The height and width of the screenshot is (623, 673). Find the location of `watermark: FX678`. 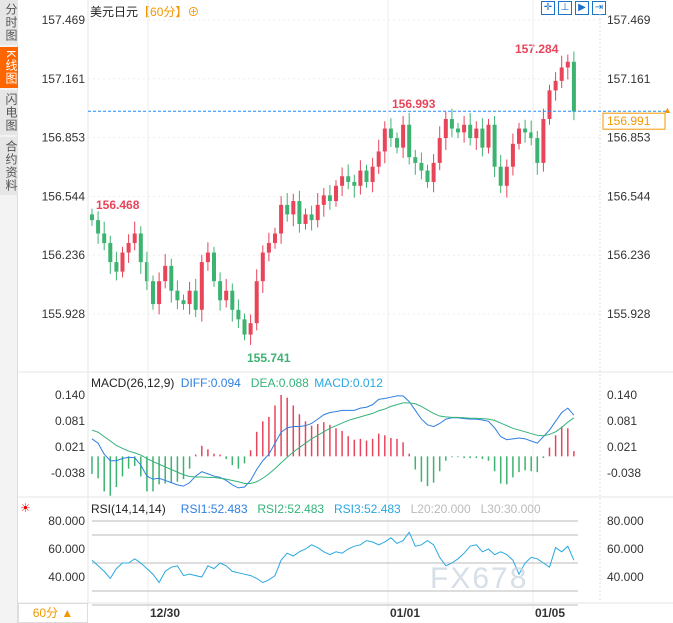

watermark: FX678 is located at coordinates (479, 578).